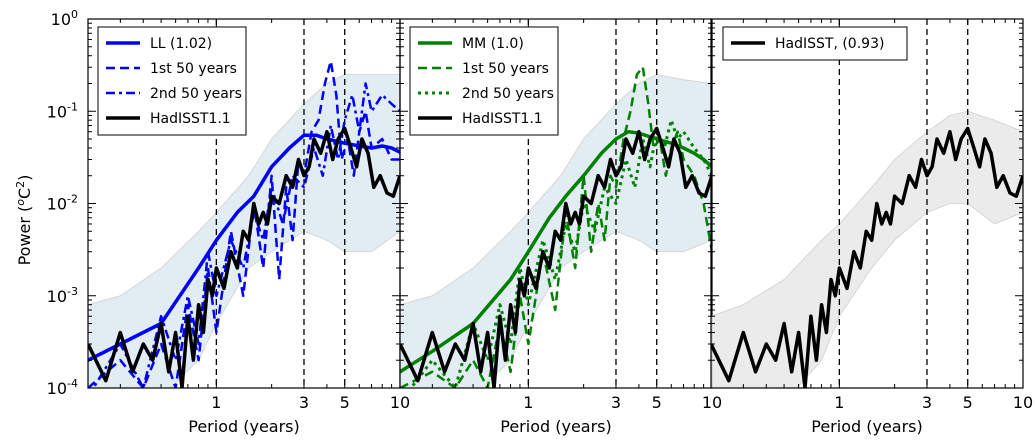  I want to click on y-tick-label: 10⁻³, so click(62, 295).